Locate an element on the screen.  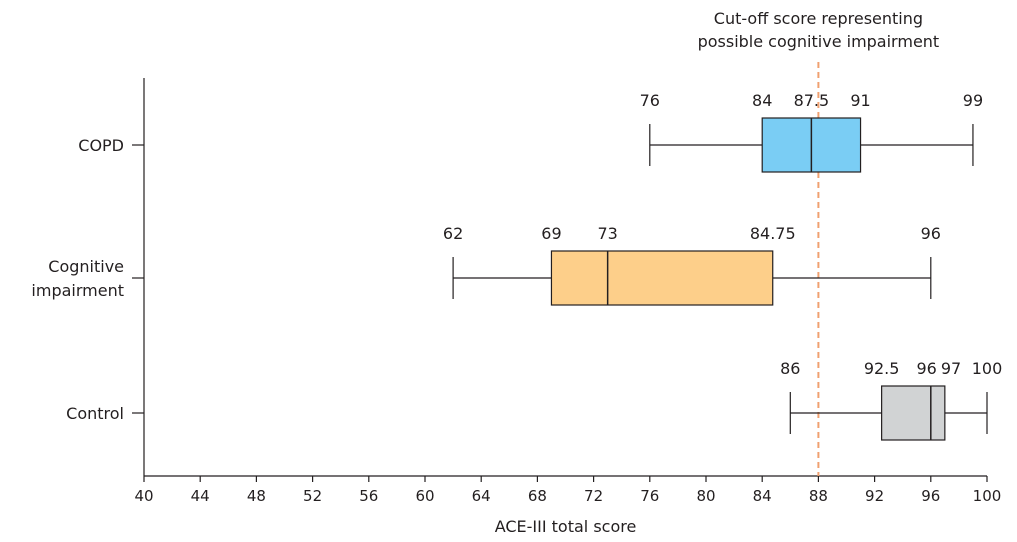
x-tick-label: 88 is located at coordinates (818, 496).